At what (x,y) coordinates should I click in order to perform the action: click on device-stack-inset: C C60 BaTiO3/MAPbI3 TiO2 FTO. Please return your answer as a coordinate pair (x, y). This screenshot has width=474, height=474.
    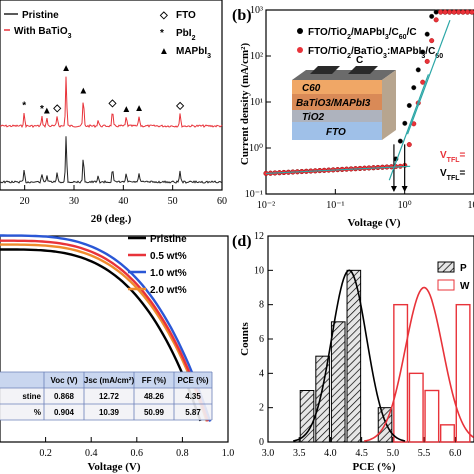
    Looking at the image, I should click on (344, 97).